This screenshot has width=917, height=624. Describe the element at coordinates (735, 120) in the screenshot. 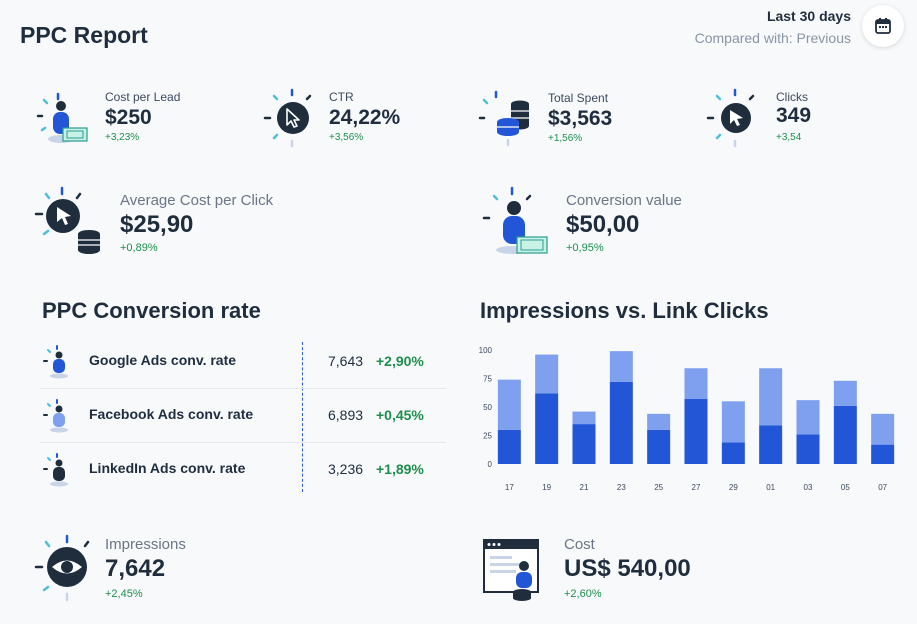

I see `cursor-icon` at that location.